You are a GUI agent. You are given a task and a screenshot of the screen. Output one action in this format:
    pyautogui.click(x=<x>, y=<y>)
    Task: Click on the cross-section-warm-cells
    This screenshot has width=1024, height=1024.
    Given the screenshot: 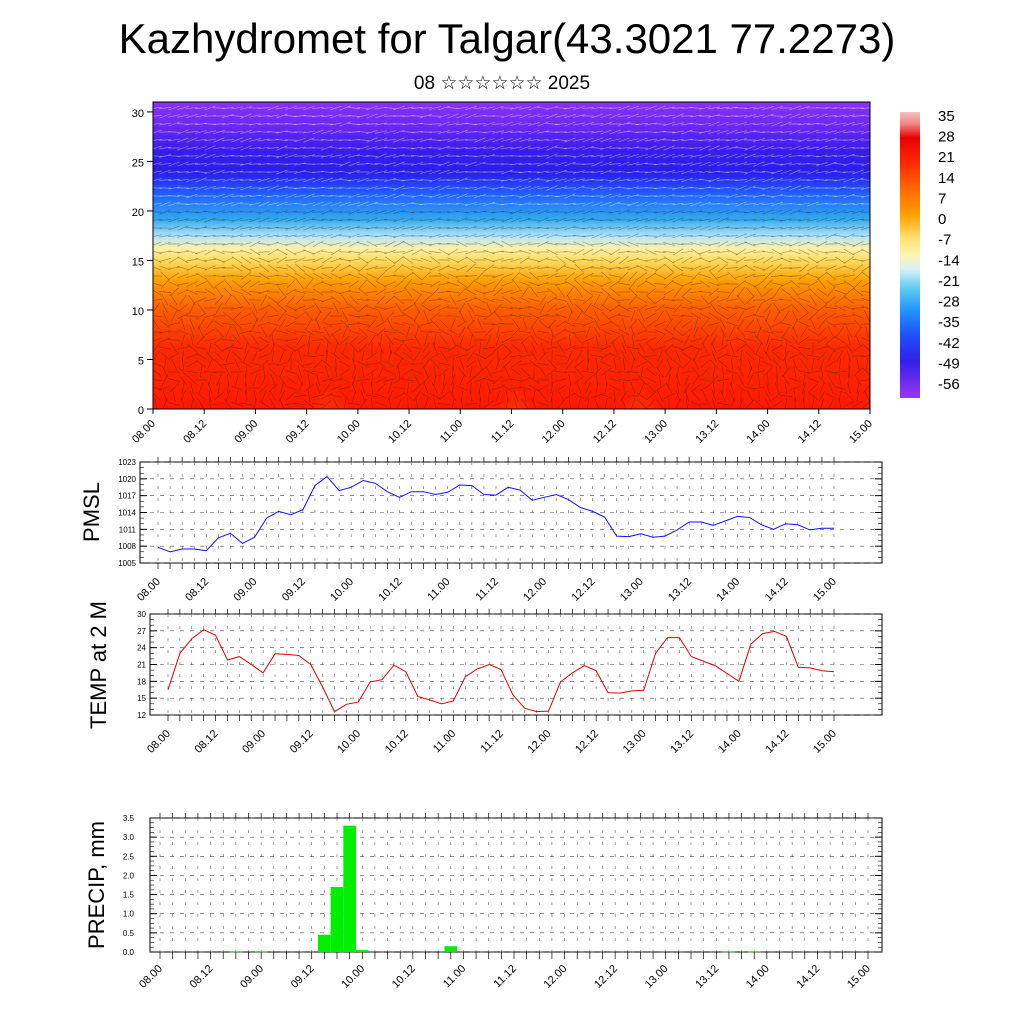 What is the action you would take?
    pyautogui.click(x=466, y=369)
    